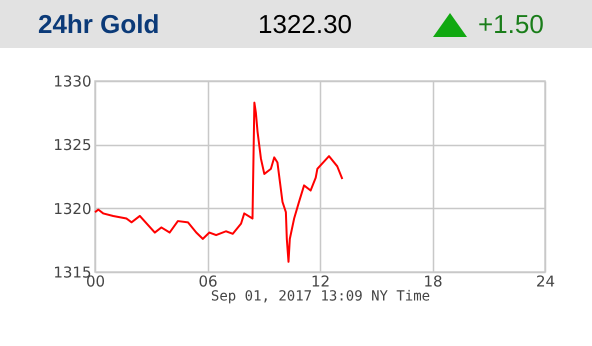  I want to click on y-tick-label: 1320, so click(72, 209).